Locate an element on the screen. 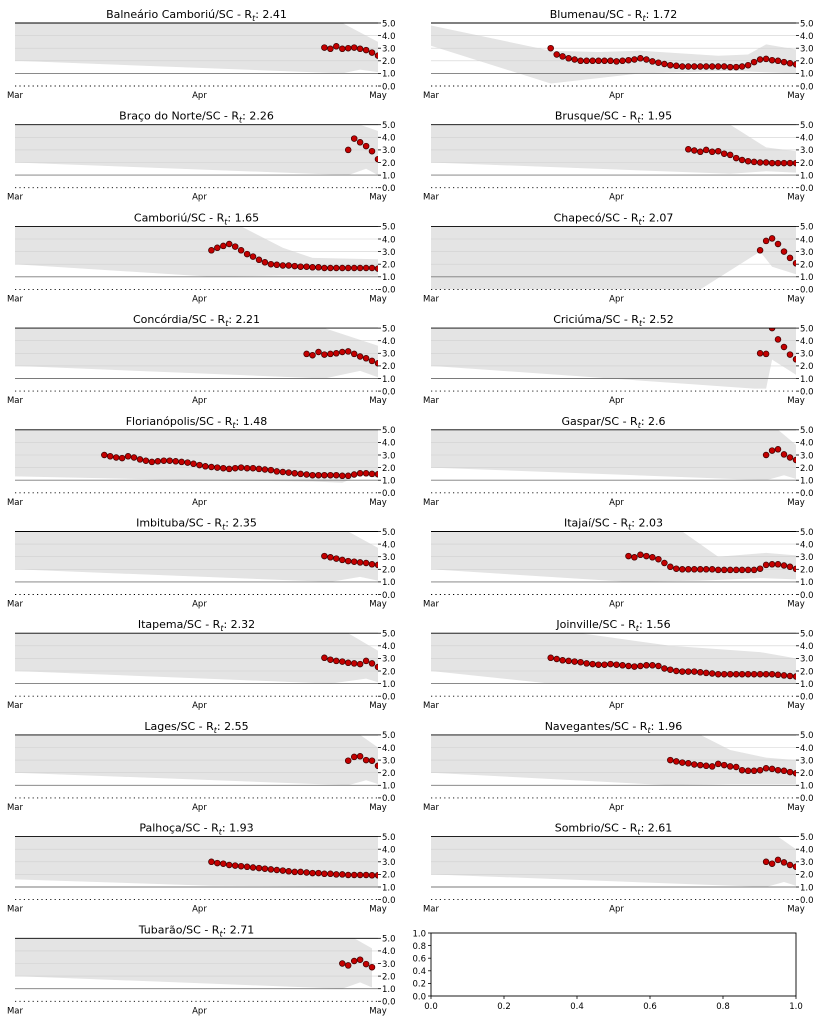 This screenshot has height=1025, width=829. subplot-title: Concórdia/SC - Rt: 2.21 is located at coordinates (196, 320).